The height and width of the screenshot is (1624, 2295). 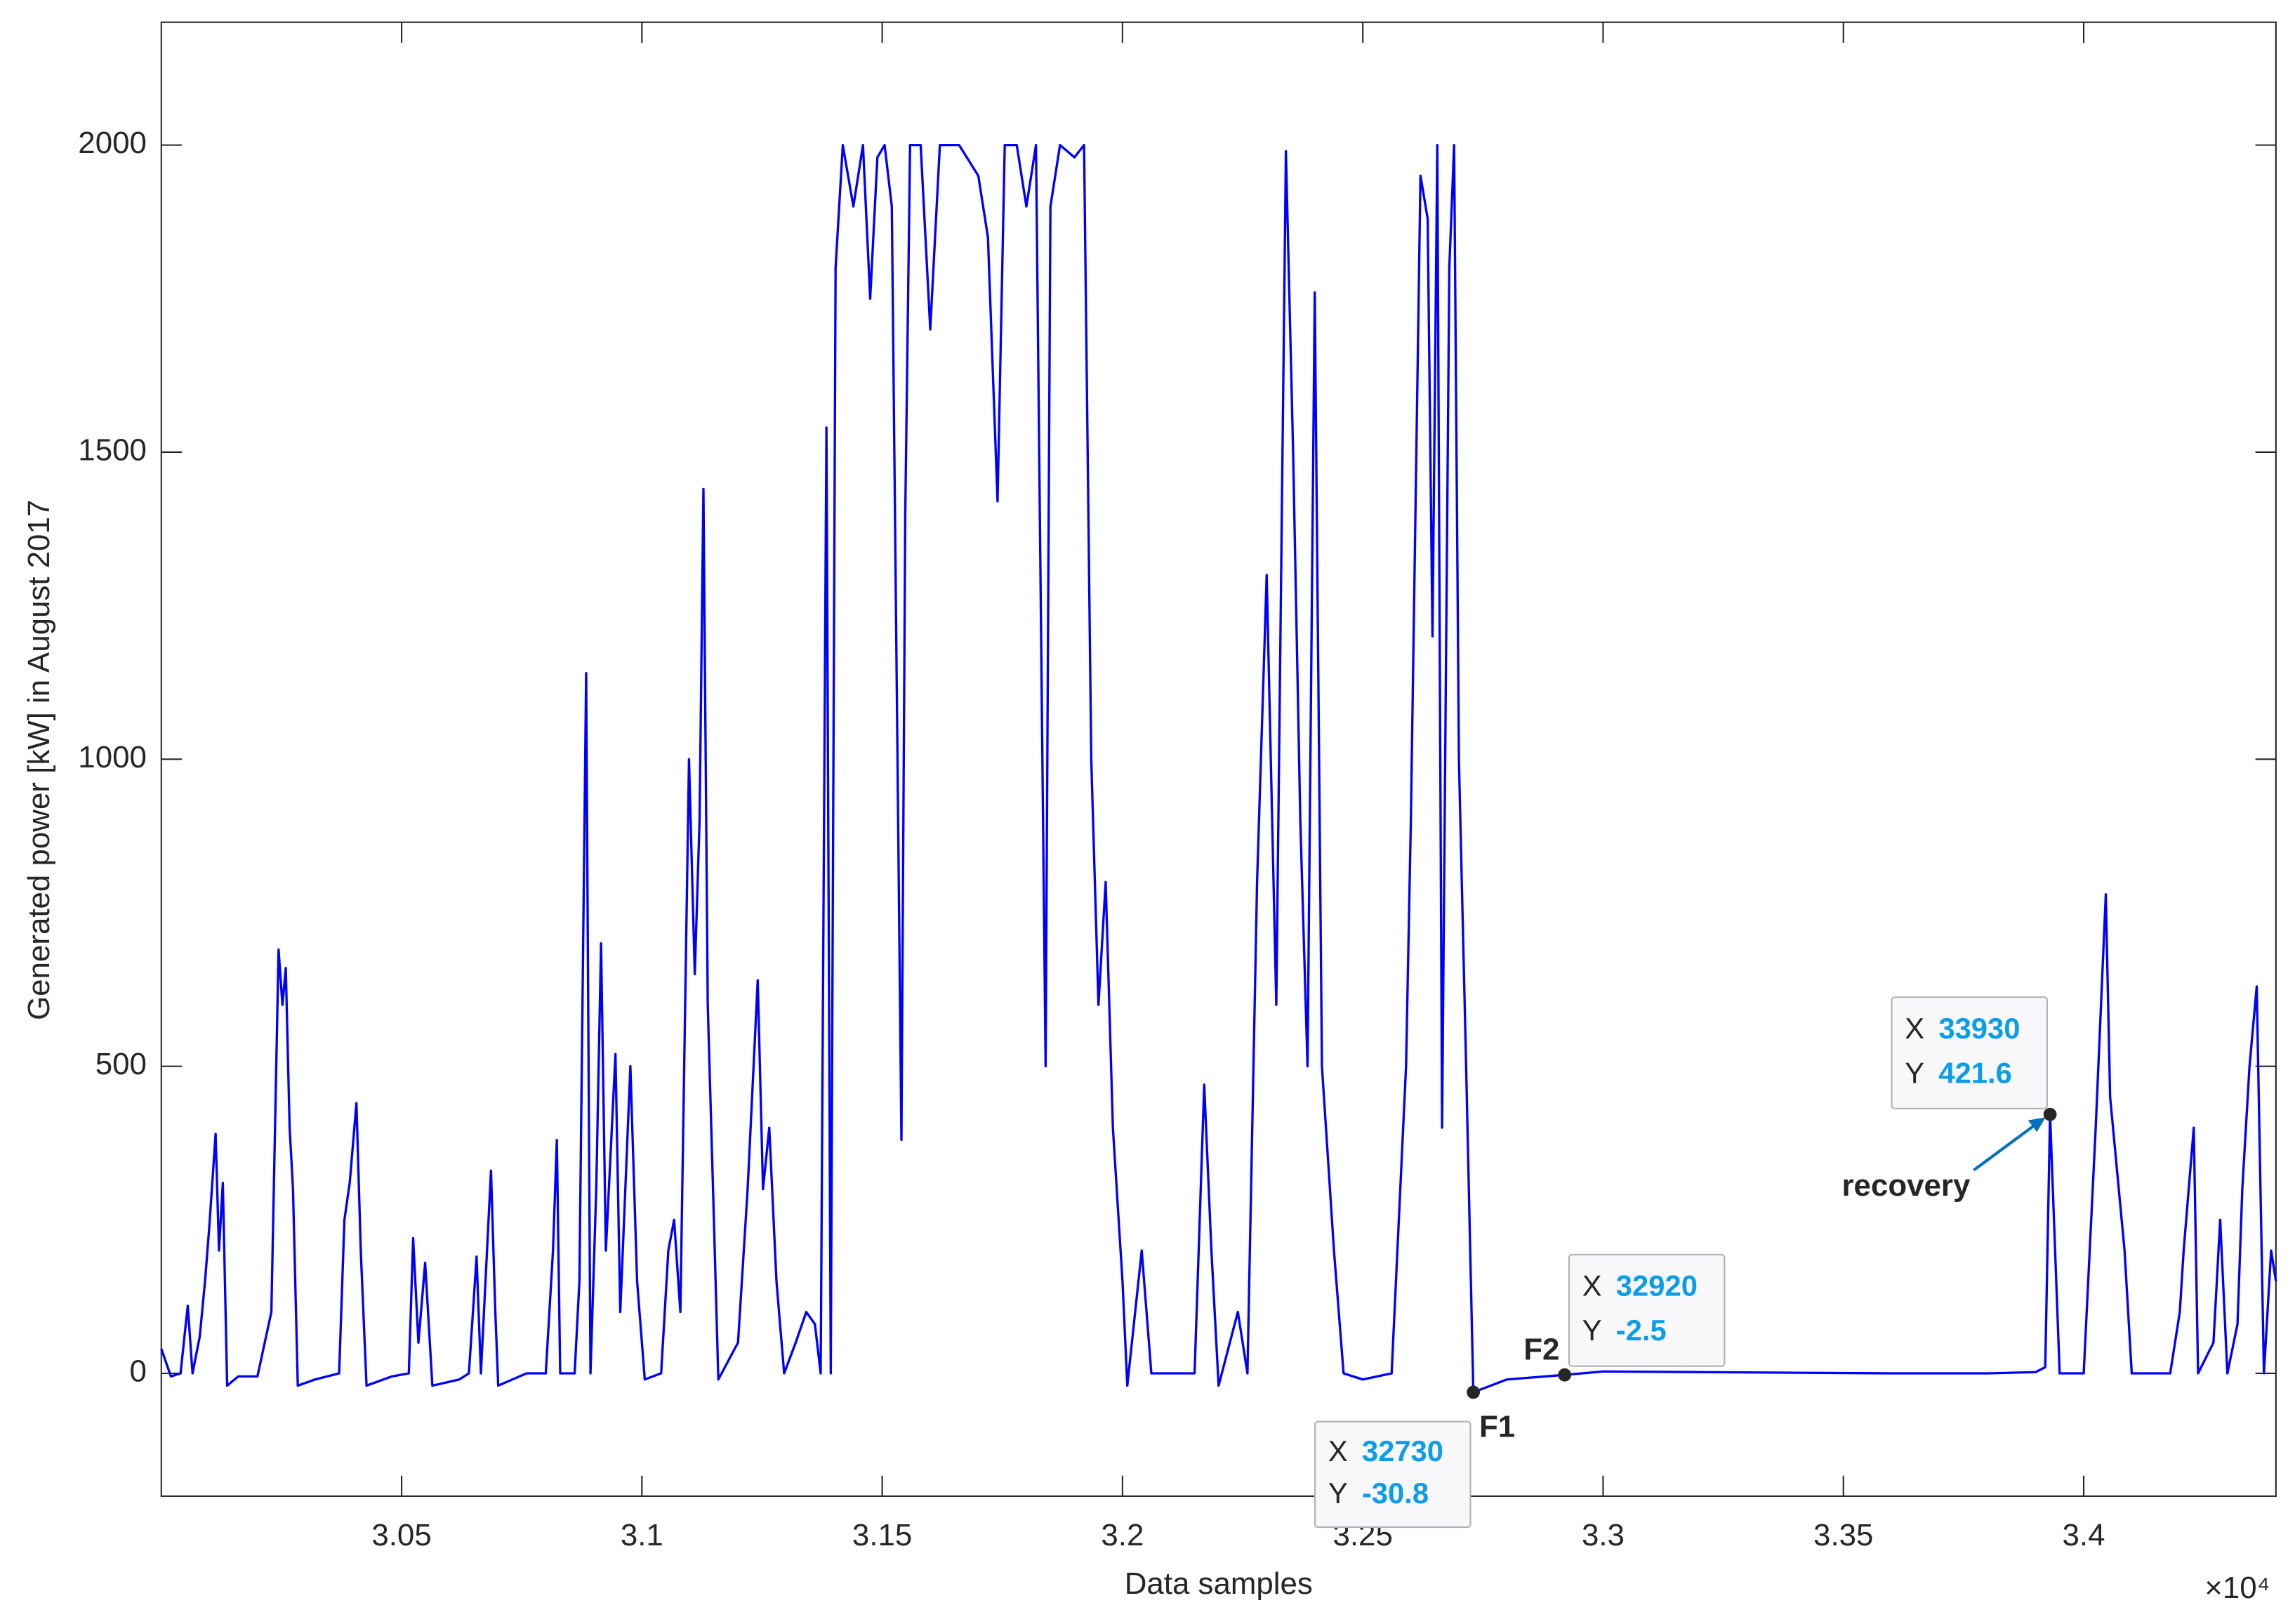 What do you see at coordinates (1905, 1185) in the screenshot?
I see `annotation-label: recovery` at bounding box center [1905, 1185].